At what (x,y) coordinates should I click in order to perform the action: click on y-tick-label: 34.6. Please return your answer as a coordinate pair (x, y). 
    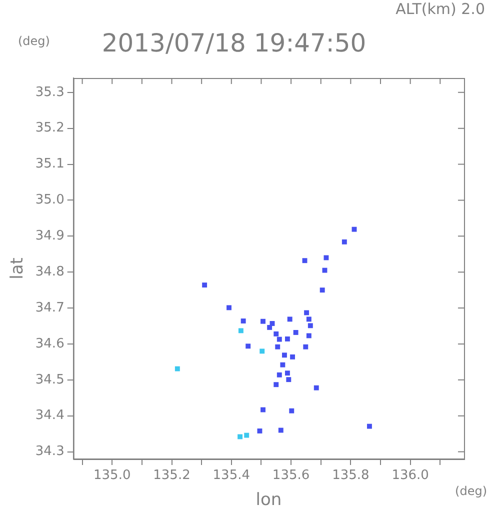
    Looking at the image, I should click on (49, 344).